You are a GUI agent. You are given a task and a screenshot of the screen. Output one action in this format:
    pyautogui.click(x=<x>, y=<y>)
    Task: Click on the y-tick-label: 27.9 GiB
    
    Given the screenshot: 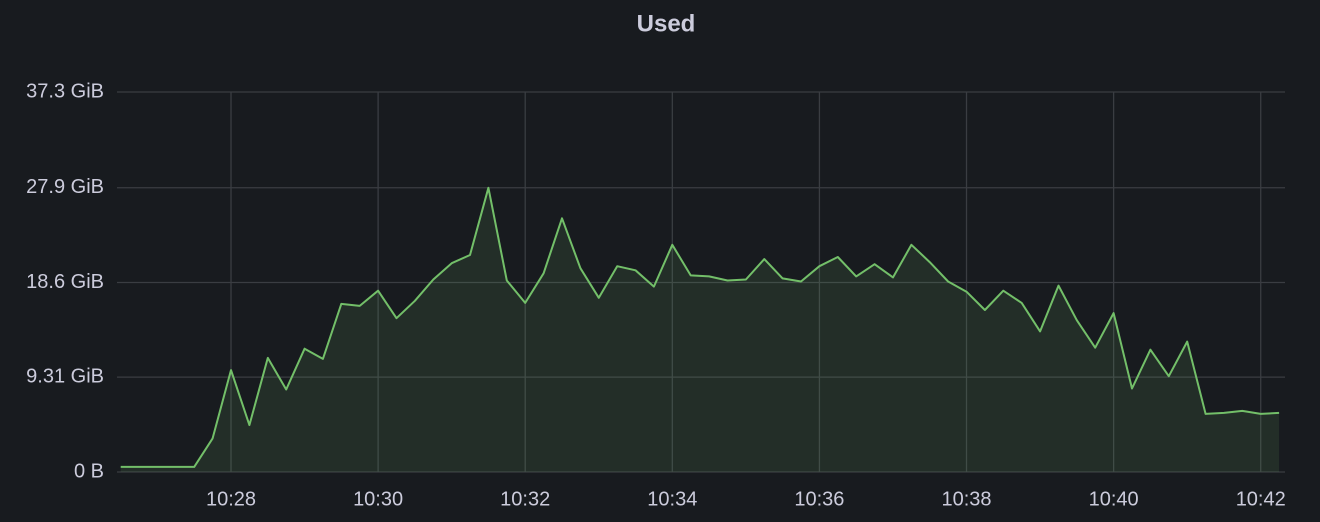 What is the action you would take?
    pyautogui.click(x=65, y=187)
    